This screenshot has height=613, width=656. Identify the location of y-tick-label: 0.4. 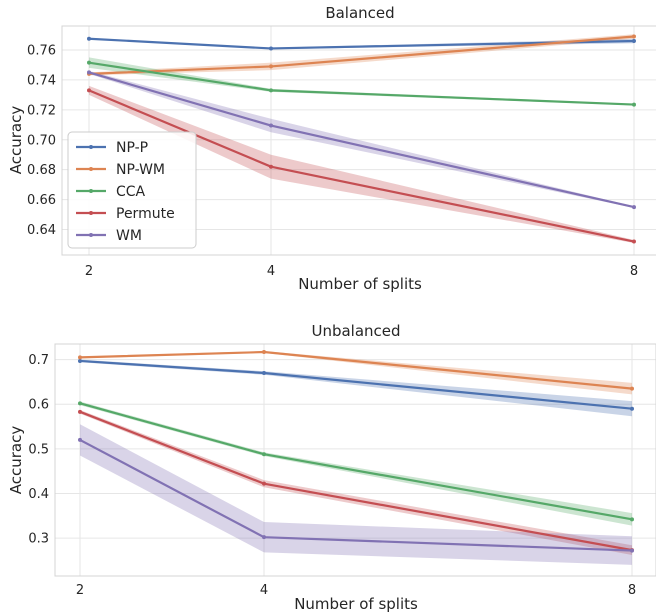
(38, 494).